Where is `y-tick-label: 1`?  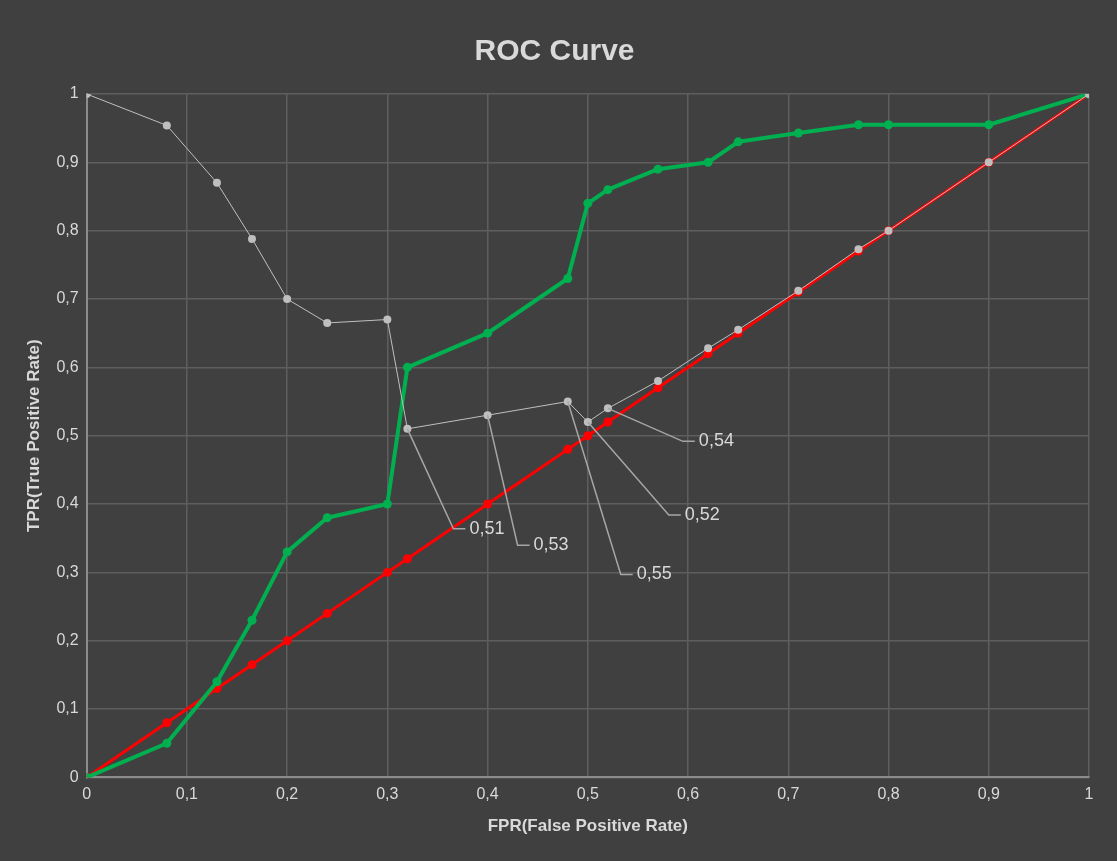 y-tick-label: 1 is located at coordinates (74, 93).